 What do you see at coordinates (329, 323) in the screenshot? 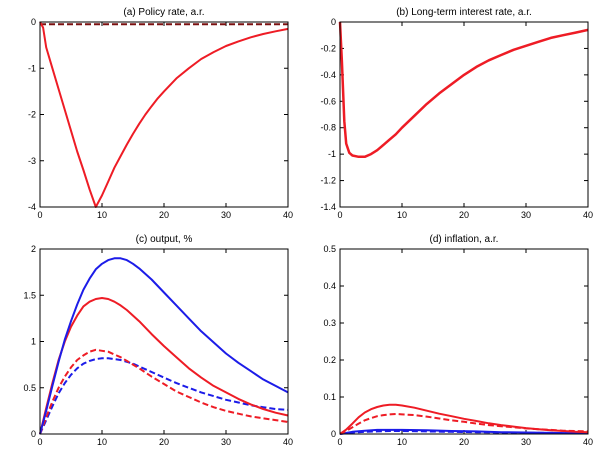
I see `y-tick-label: 0.3` at bounding box center [329, 323].